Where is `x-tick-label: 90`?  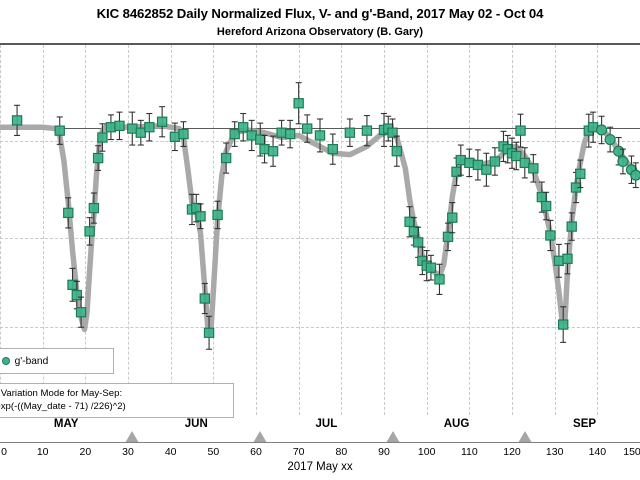
x-tick-label: 90 is located at coordinates (384, 452).